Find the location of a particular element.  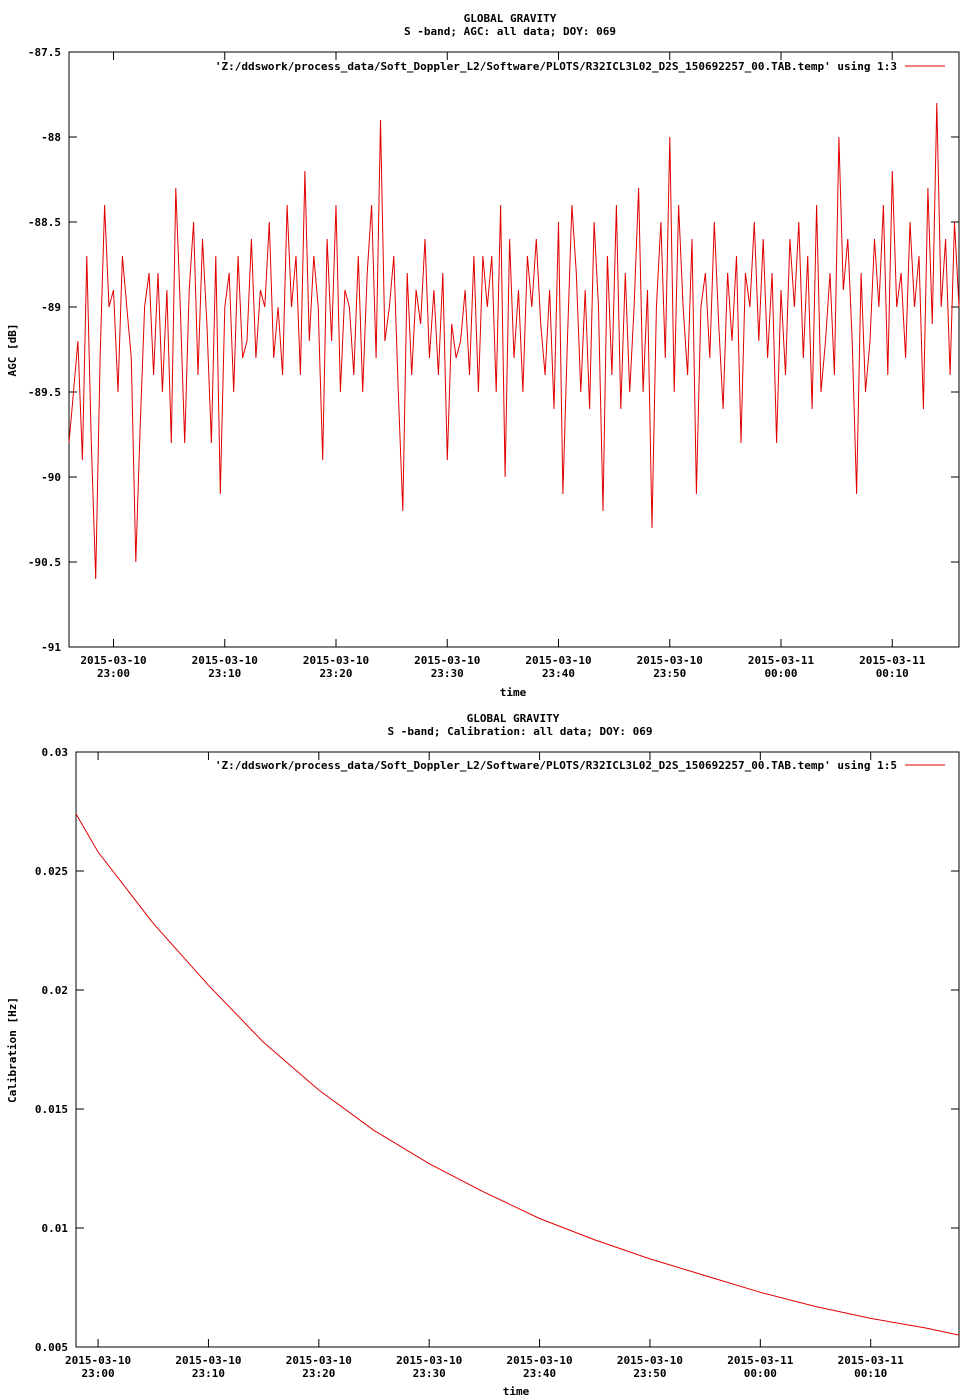

y-tick-label: -90 is located at coordinates (51, 477).